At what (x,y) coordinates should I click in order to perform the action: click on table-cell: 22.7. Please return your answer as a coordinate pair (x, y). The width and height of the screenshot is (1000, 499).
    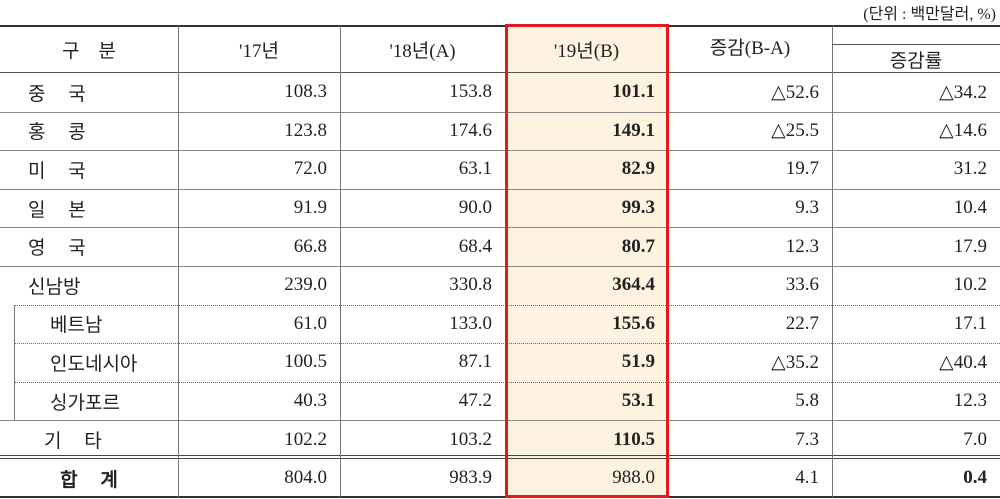
    Looking at the image, I should click on (802, 323).